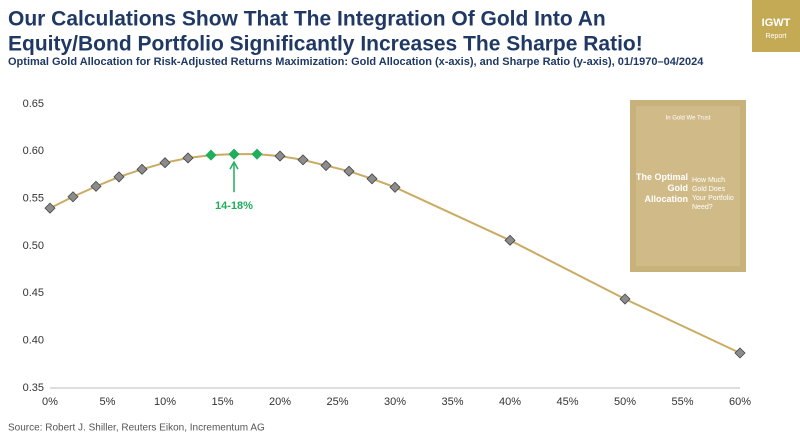  What do you see at coordinates (222, 402) in the screenshot?
I see `x-tick-label: 15%` at bounding box center [222, 402].